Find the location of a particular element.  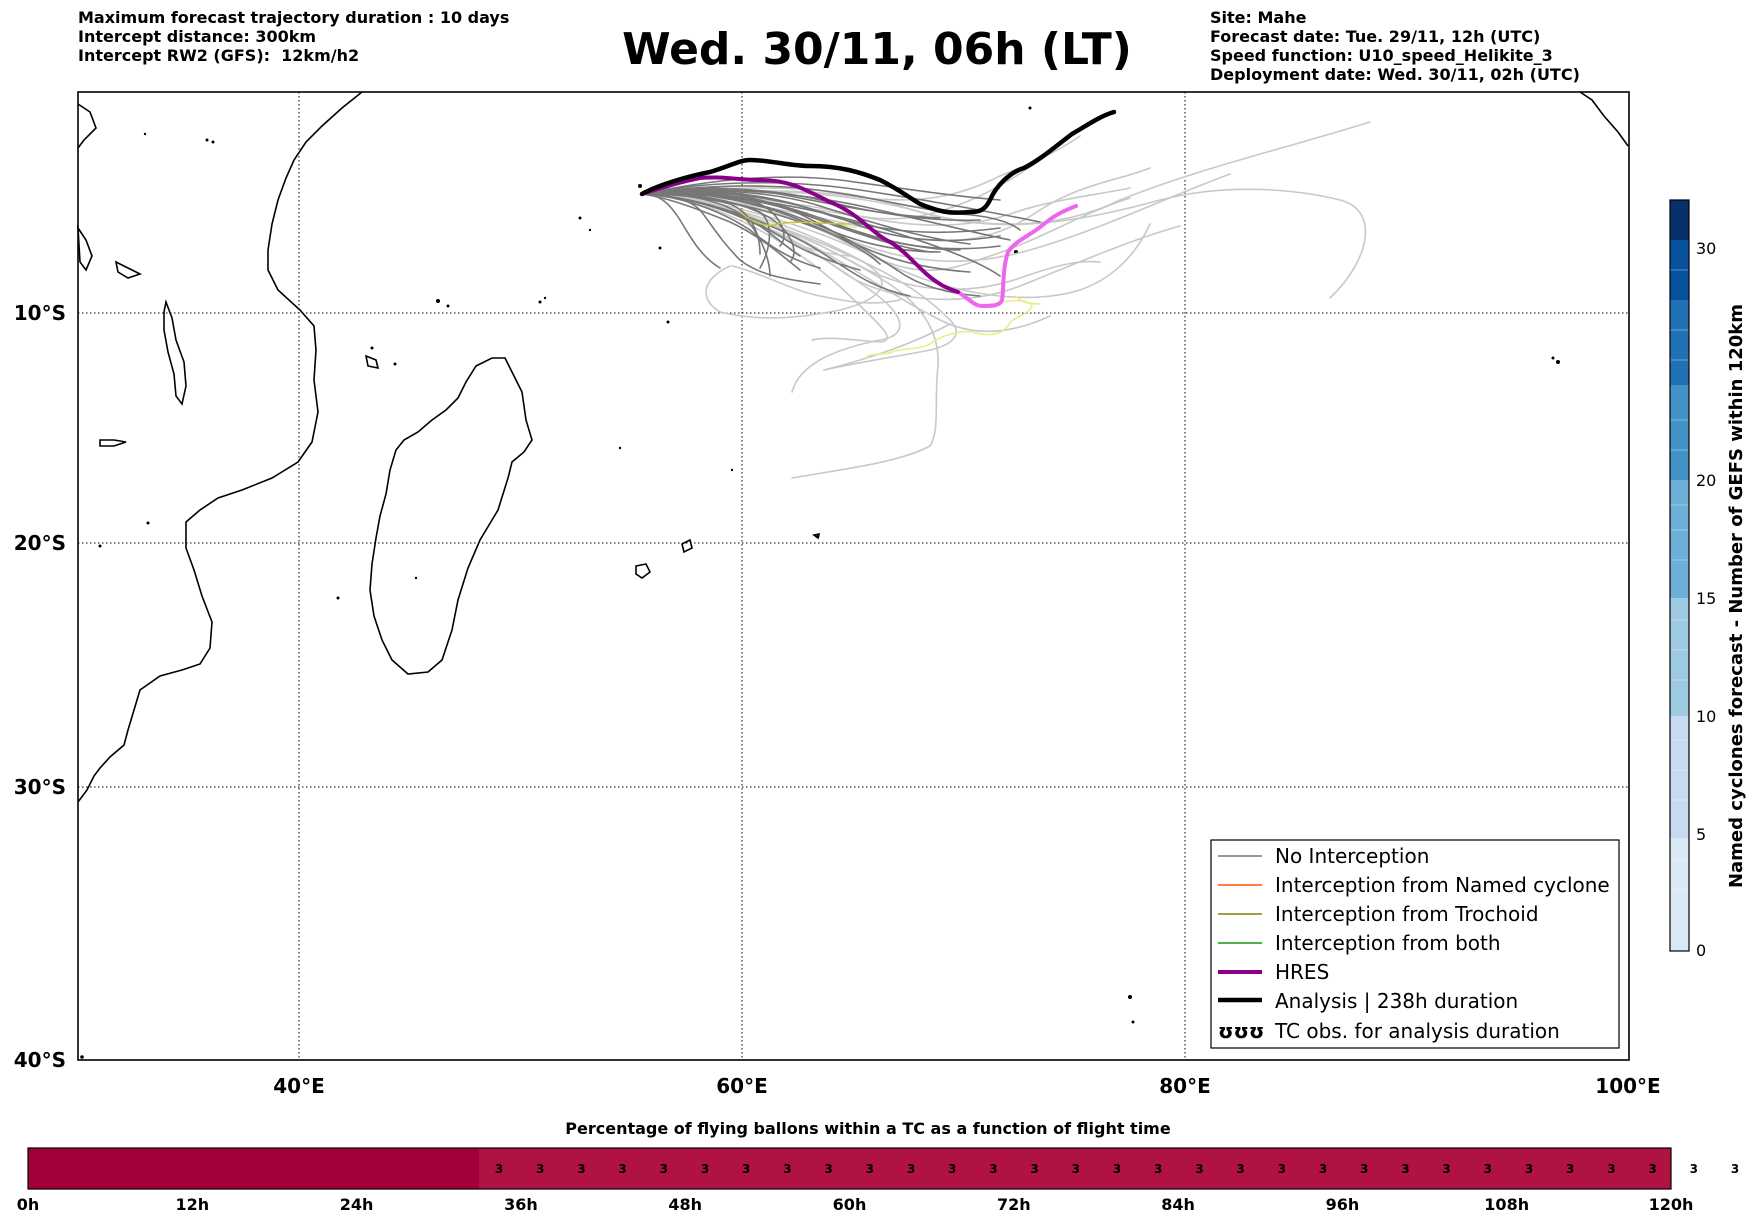

legend-box is located at coordinates (1415, 944).